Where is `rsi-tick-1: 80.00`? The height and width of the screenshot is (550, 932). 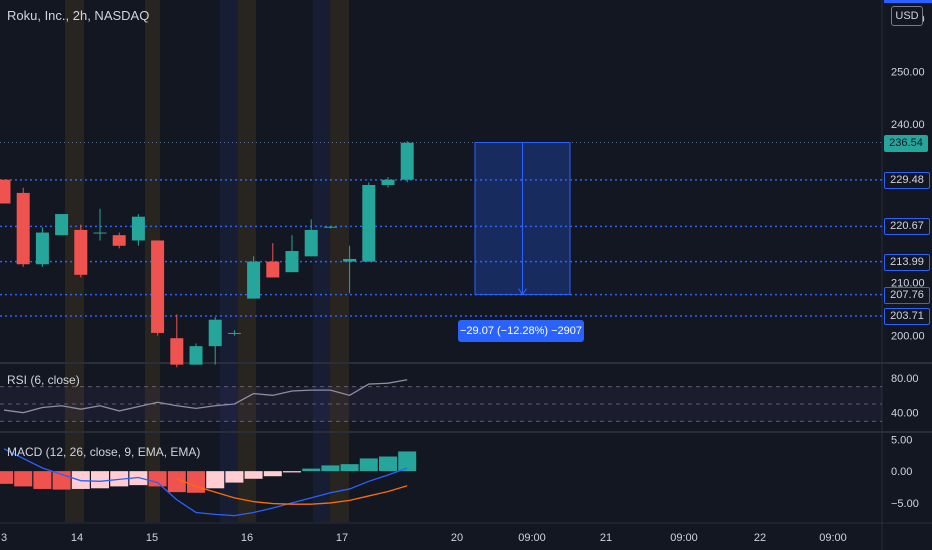
rsi-tick-1: 80.00 is located at coordinates (905, 379).